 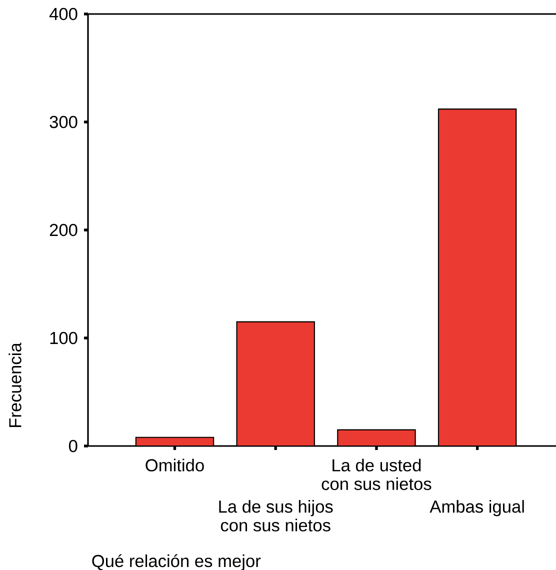 I want to click on x-tick-label: Omitido, so click(x=175, y=465).